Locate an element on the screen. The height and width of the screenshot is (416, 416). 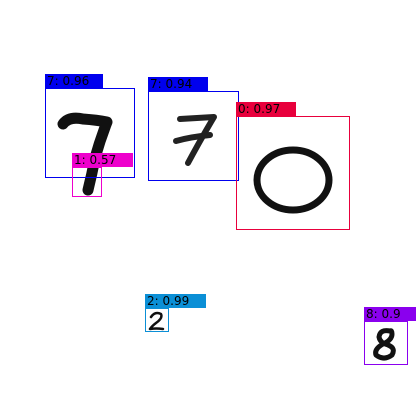
detection-label-seven-2: 7: 0.94 is located at coordinates (178, 84).